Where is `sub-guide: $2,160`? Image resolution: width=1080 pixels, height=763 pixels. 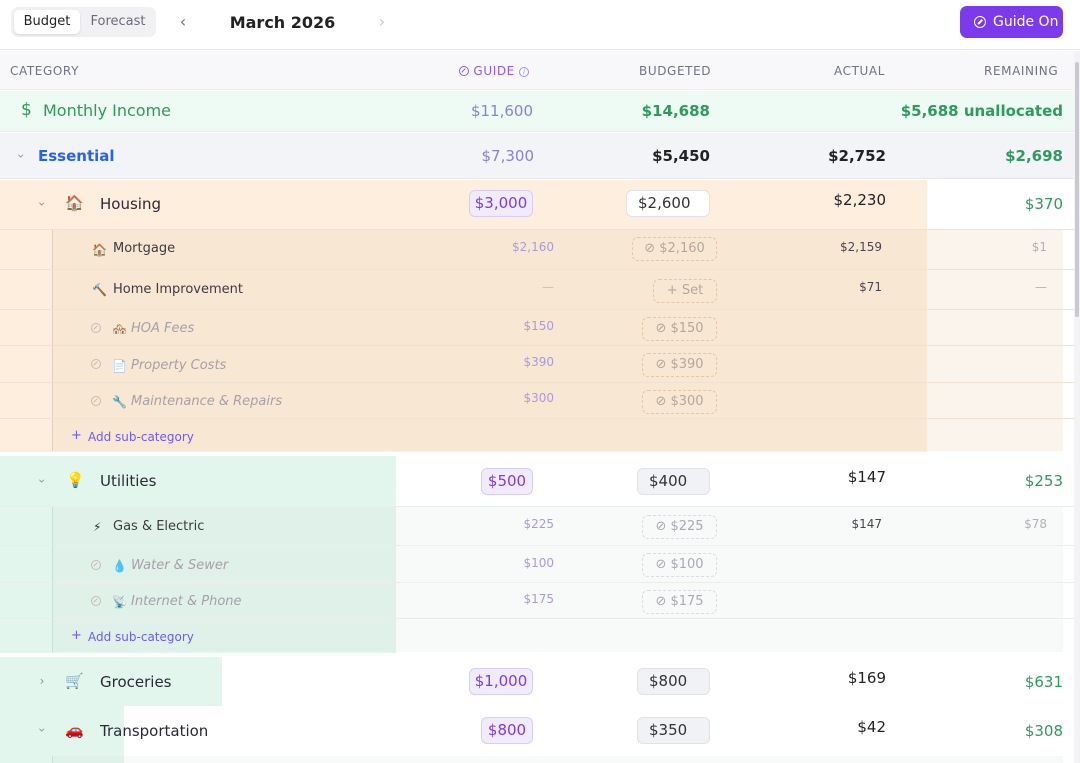 sub-guide: $2,160 is located at coordinates (533, 247).